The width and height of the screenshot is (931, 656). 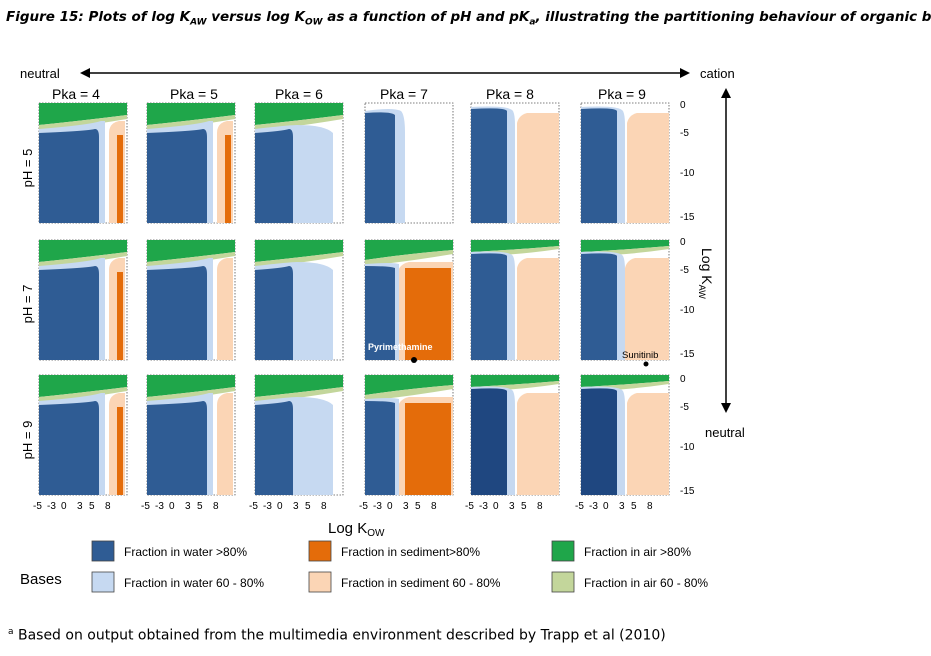 I want to click on x-tick-c6-3: 0, so click(x=606, y=506).